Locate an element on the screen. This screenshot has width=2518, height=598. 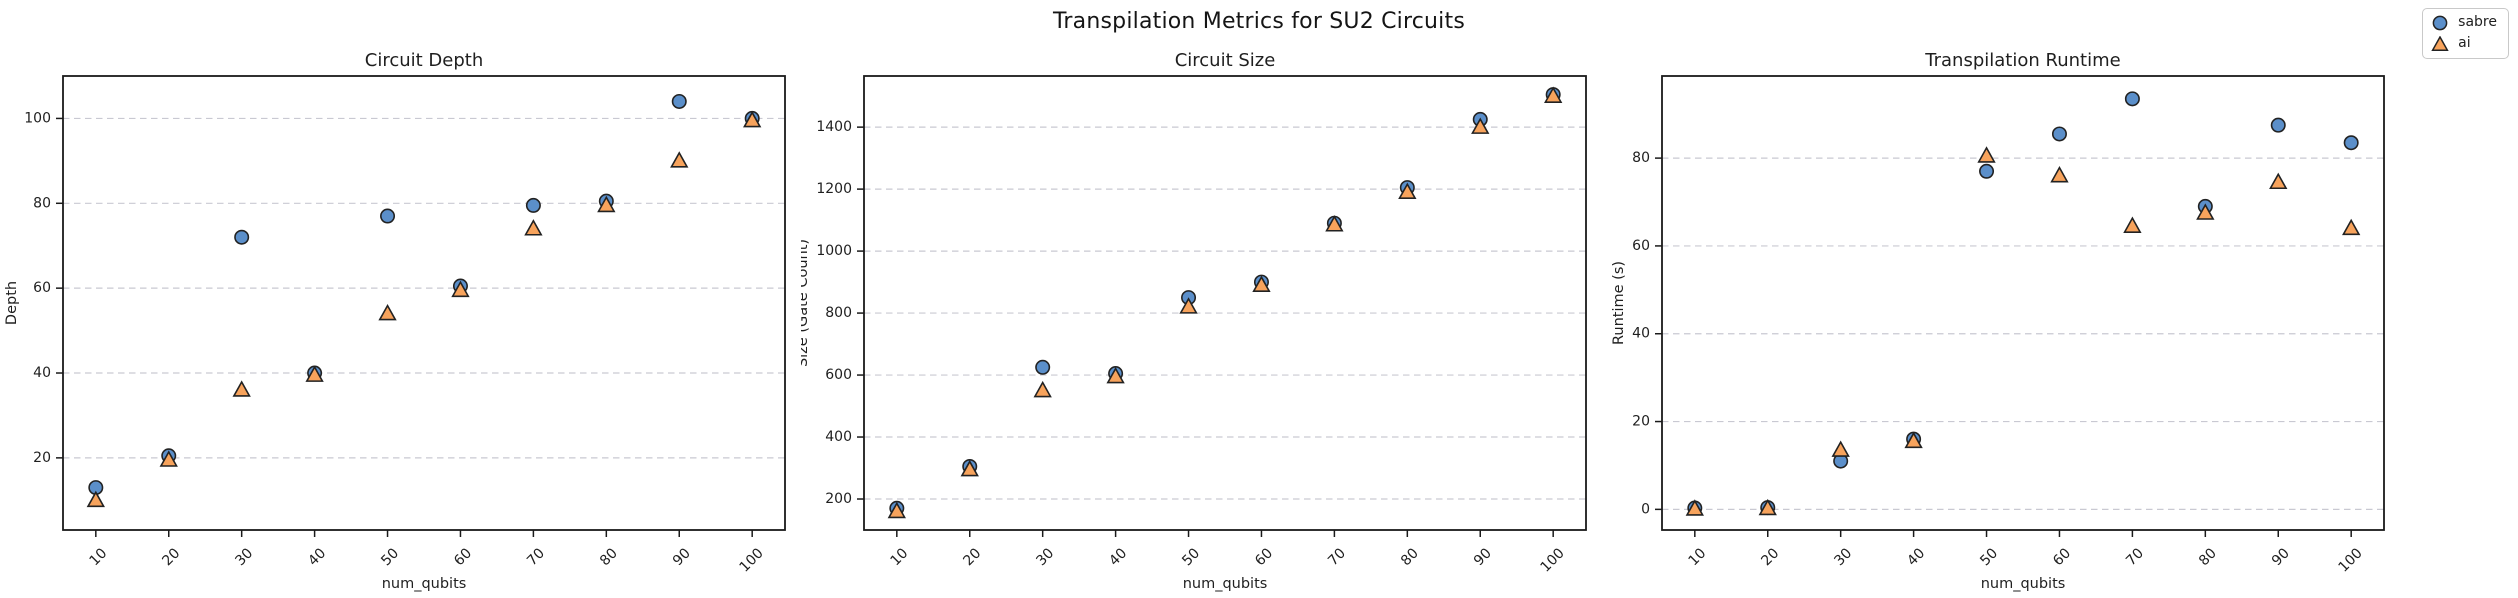
legend-label-ai: ai is located at coordinates (2464, 43).